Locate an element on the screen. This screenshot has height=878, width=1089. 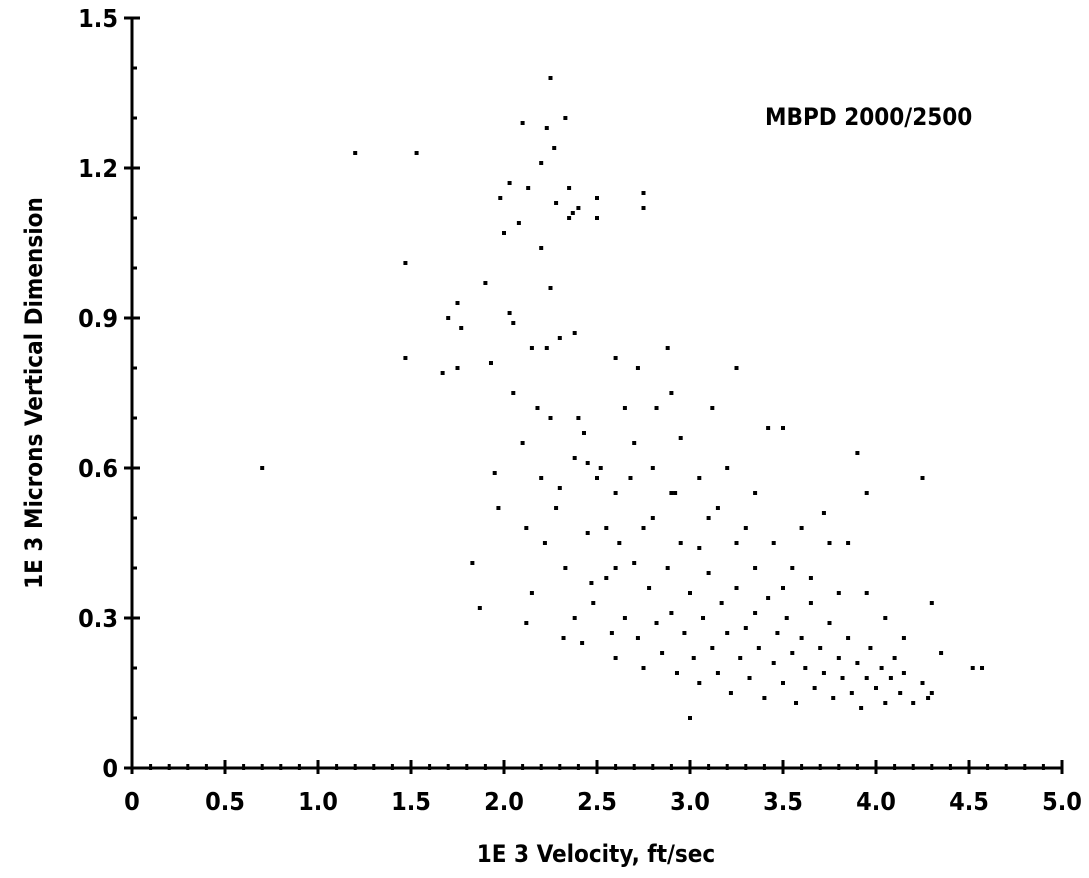
x-tick-label: 3.0 is located at coordinates (690, 801).